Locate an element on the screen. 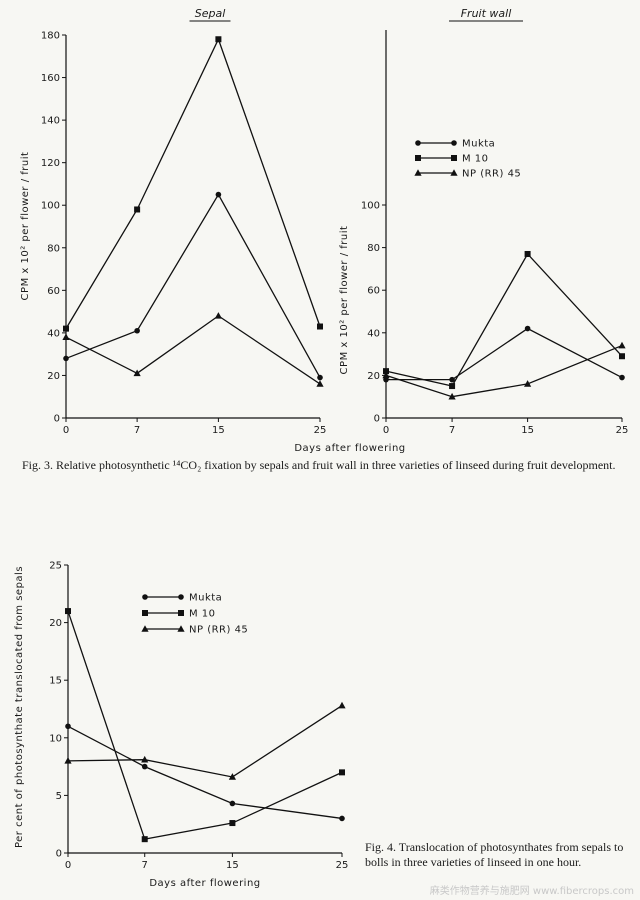 The height and width of the screenshot is (900, 640). y-tick-label: 140 is located at coordinates (50, 121).